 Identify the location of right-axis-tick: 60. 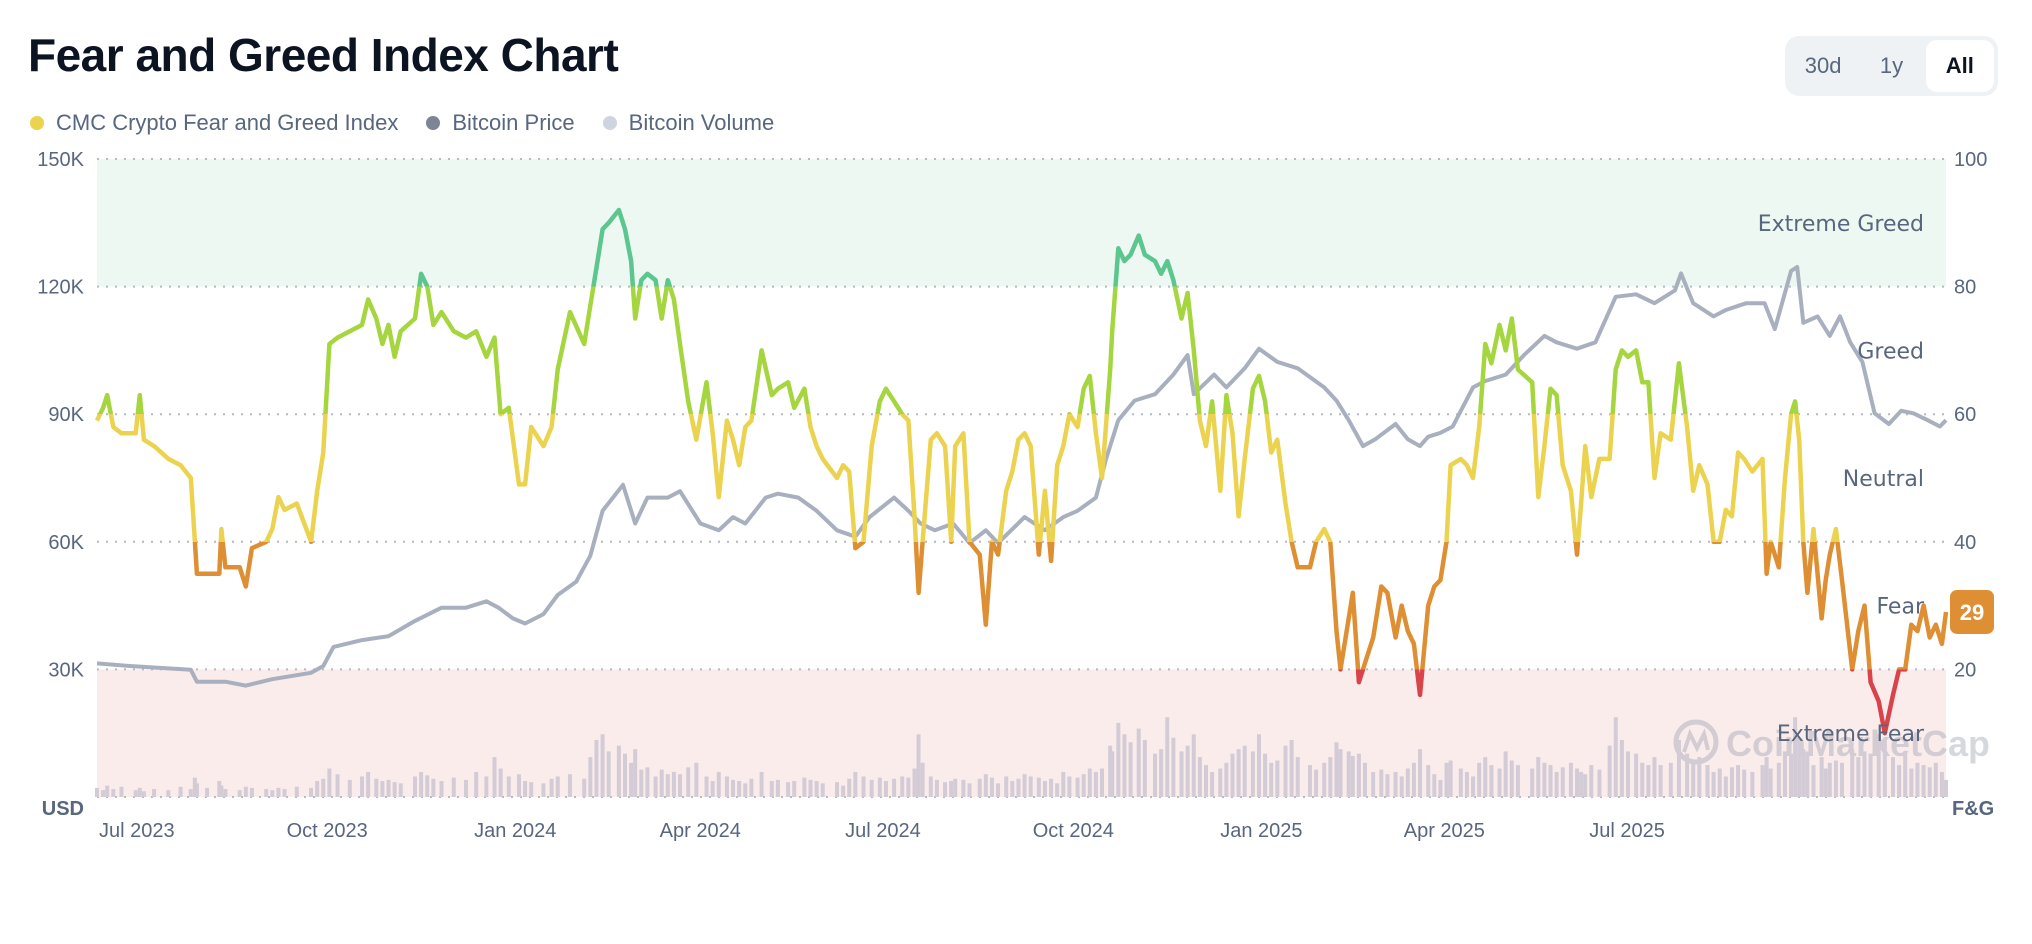
(1965, 415).